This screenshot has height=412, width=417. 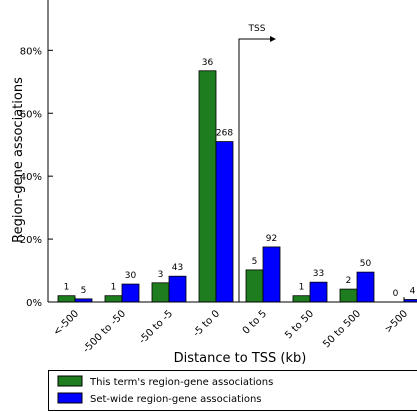 I want to click on legend-label: Set-wide region-gene associations, so click(x=176, y=399).